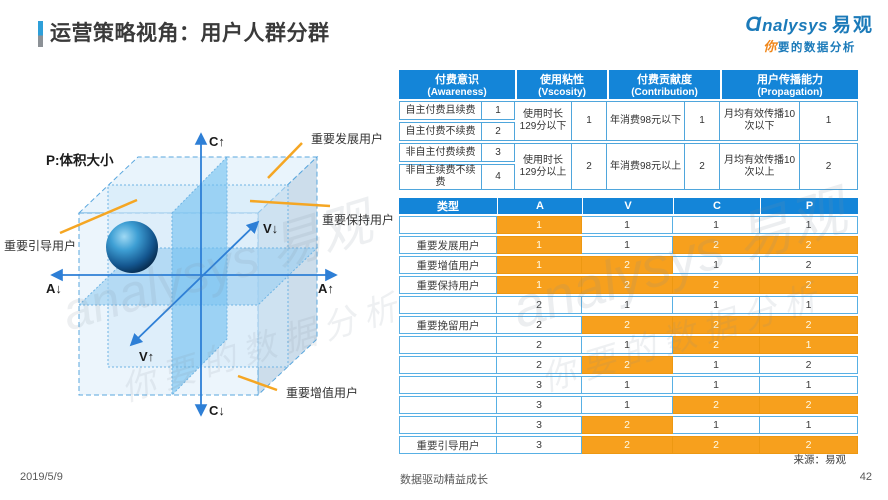 Image resolution: width=888 pixels, height=500 pixels. I want to click on def-col-header-en: (Awareness), so click(457, 92).